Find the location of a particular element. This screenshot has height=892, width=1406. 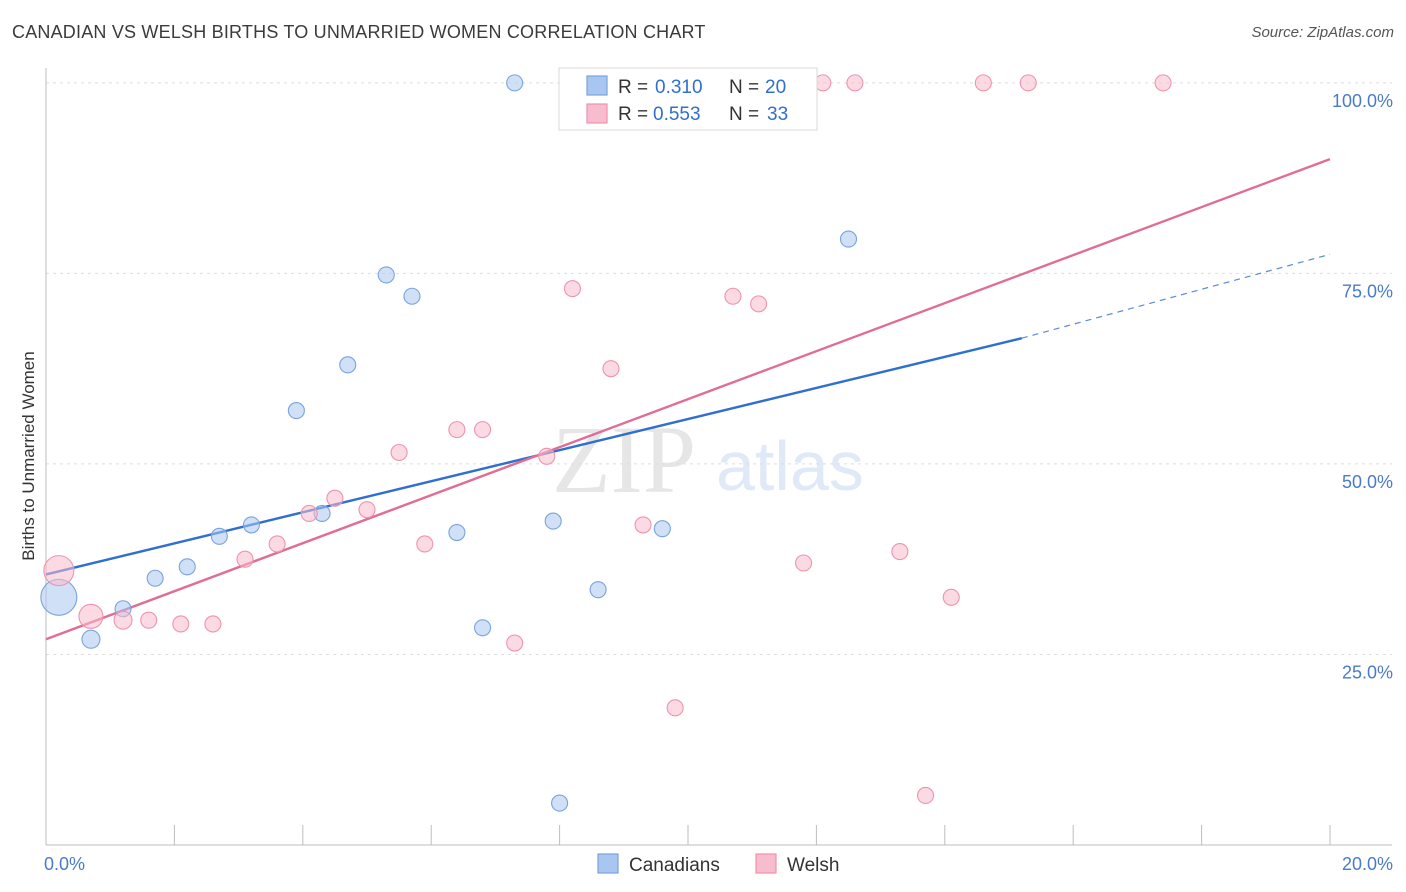

series-legend: Canadians Welsh is located at coordinates (718, 864).